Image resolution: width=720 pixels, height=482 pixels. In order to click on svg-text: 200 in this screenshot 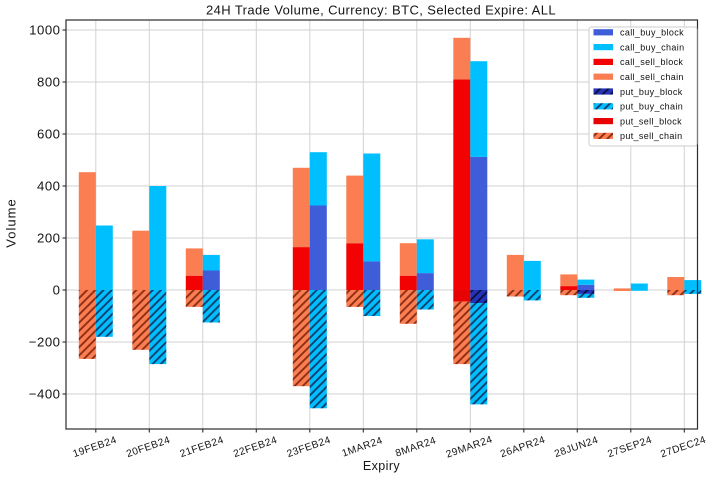, I will do `click(49, 238)`.